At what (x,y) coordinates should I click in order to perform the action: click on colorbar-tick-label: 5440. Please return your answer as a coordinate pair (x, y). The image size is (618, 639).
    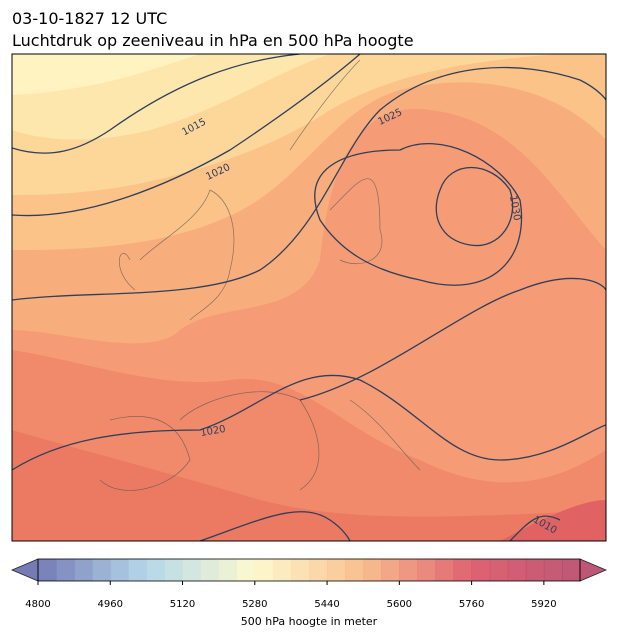
    Looking at the image, I should click on (326, 604).